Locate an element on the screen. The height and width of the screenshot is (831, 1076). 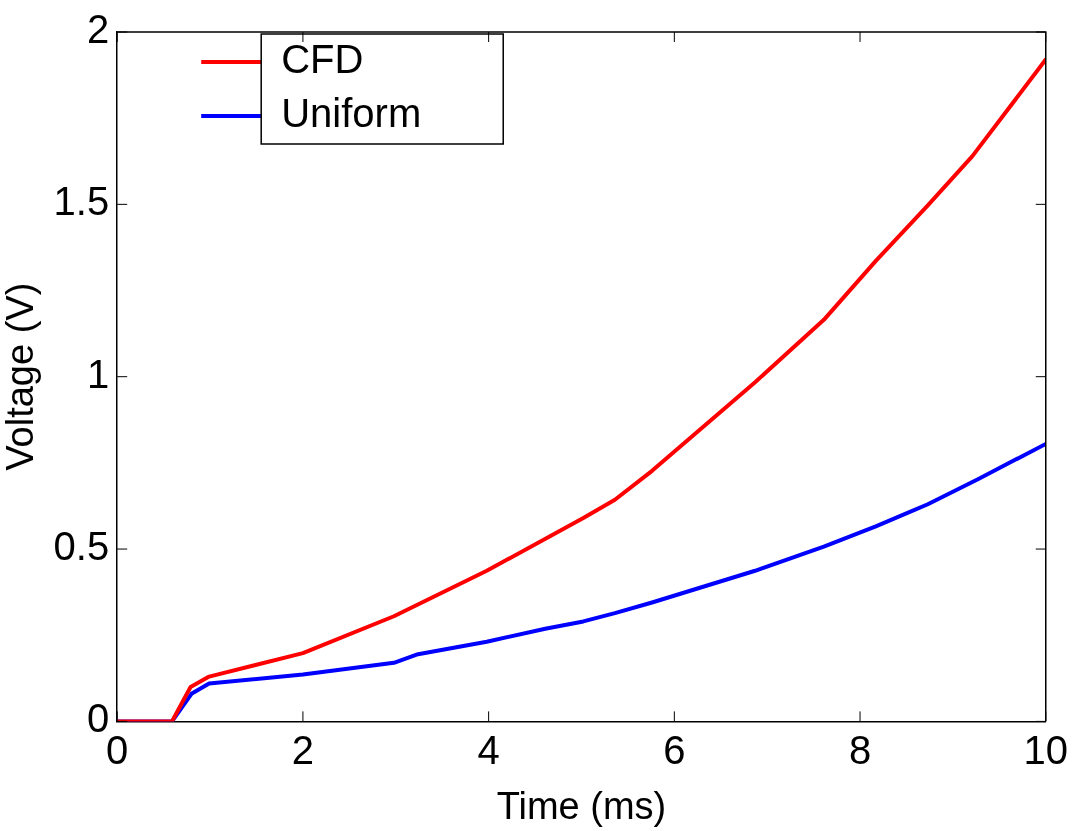
x-tick-label: 4 is located at coordinates (488, 750).